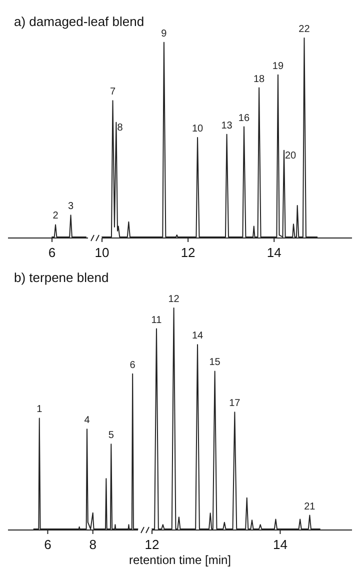  I want to click on annotation: 10, so click(198, 129).